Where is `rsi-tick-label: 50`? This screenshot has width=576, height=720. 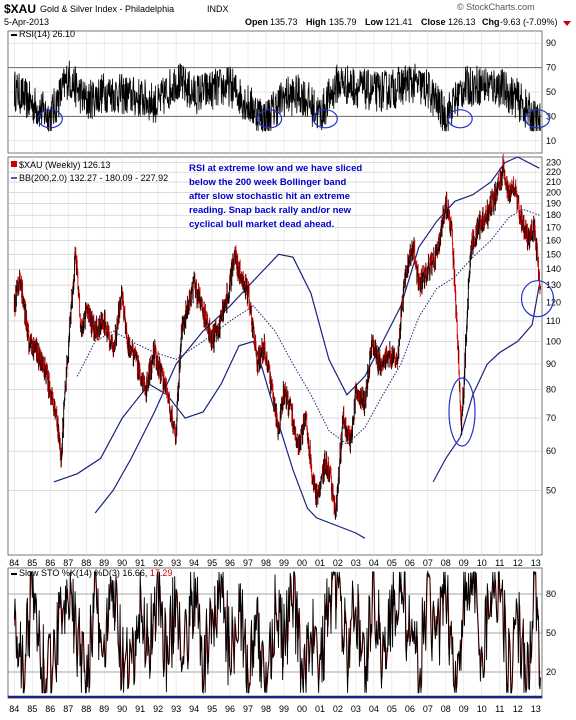
rsi-tick-label: 50 is located at coordinates (551, 92).